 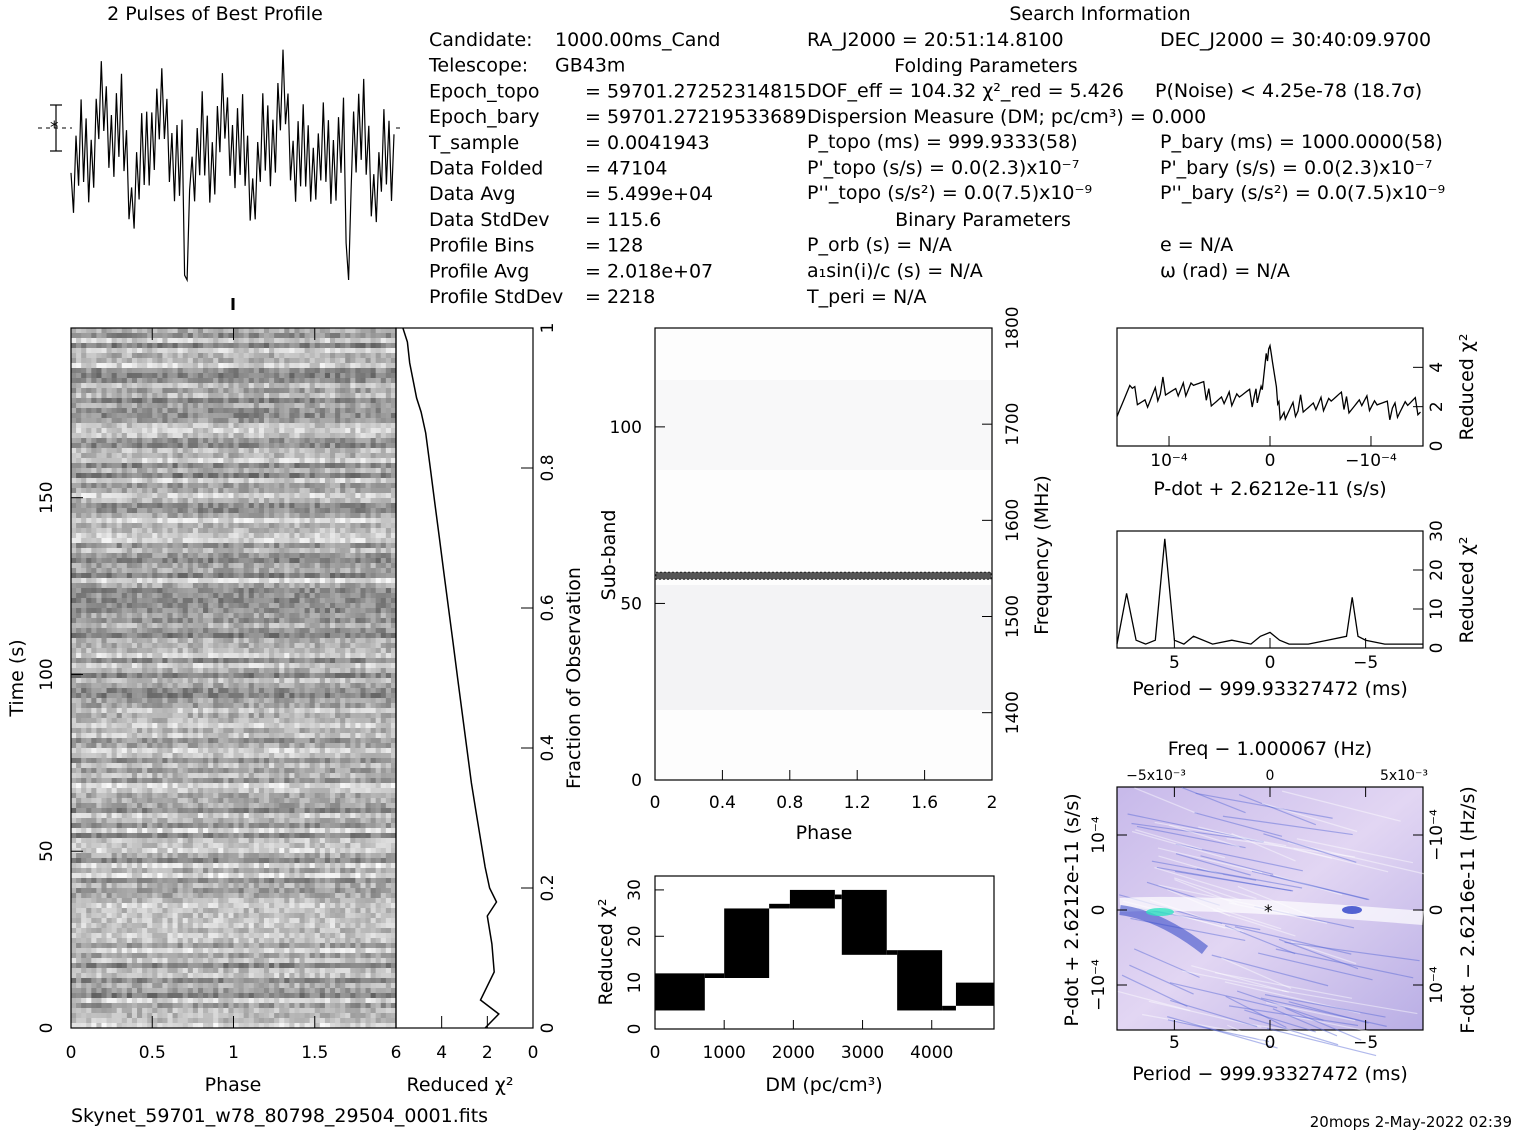 I want to click on ppd-x2tick: 5x10⁻³, so click(x=1404, y=776).